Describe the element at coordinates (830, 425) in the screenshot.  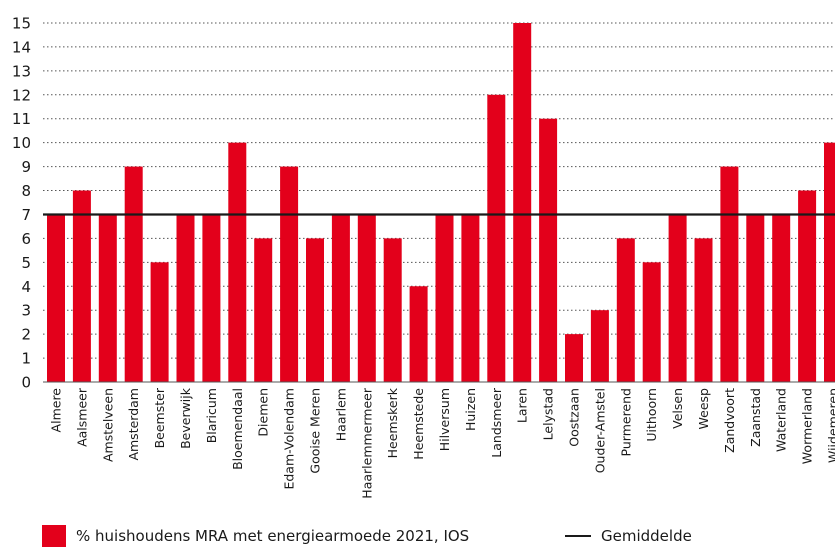
I see `x-tick-label: Wijdemeren` at that location.